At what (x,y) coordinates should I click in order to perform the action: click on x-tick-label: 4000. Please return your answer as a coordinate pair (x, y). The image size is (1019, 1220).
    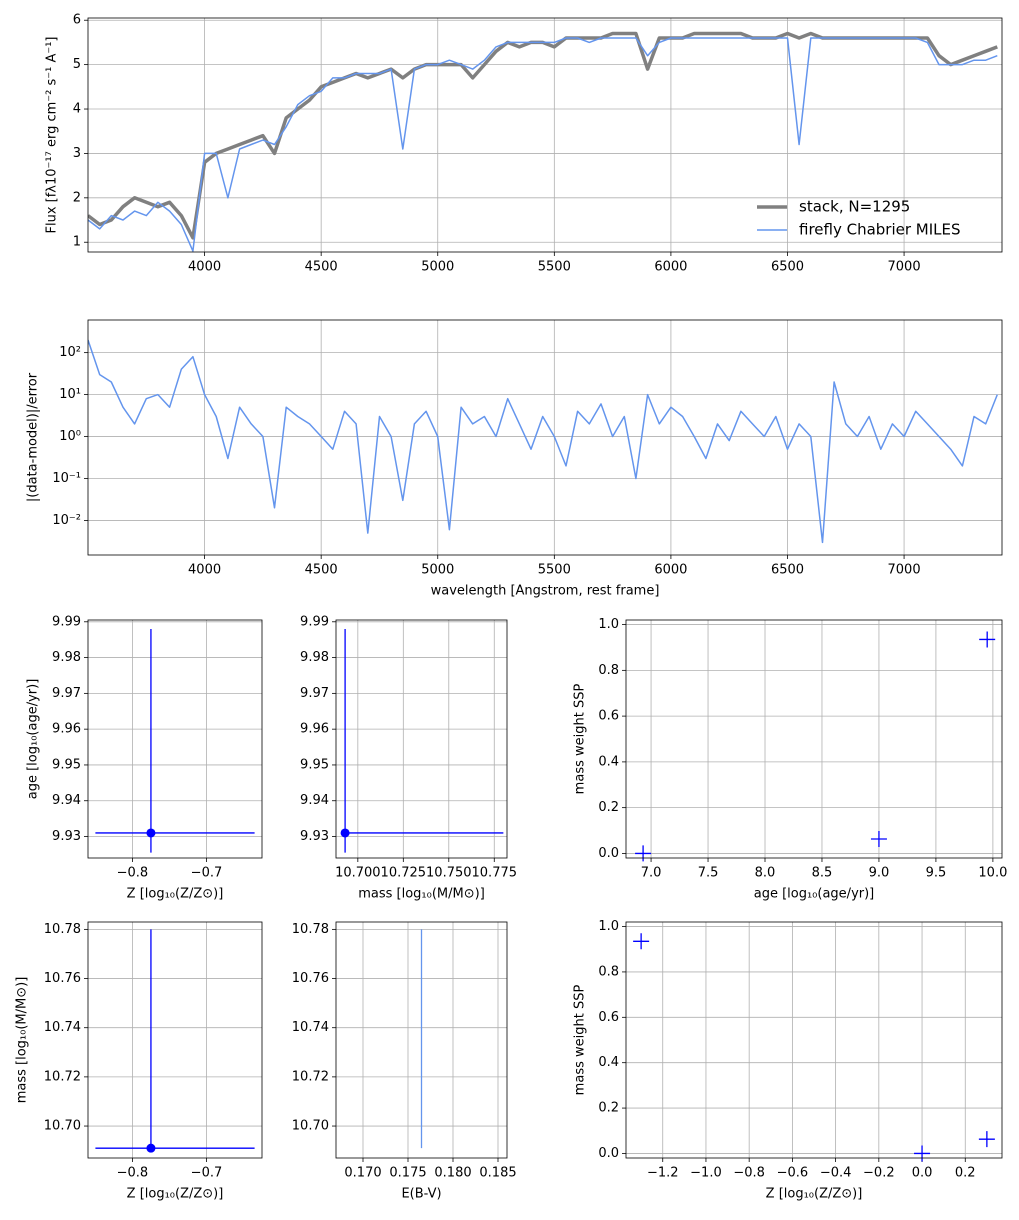
    Looking at the image, I should click on (204, 570).